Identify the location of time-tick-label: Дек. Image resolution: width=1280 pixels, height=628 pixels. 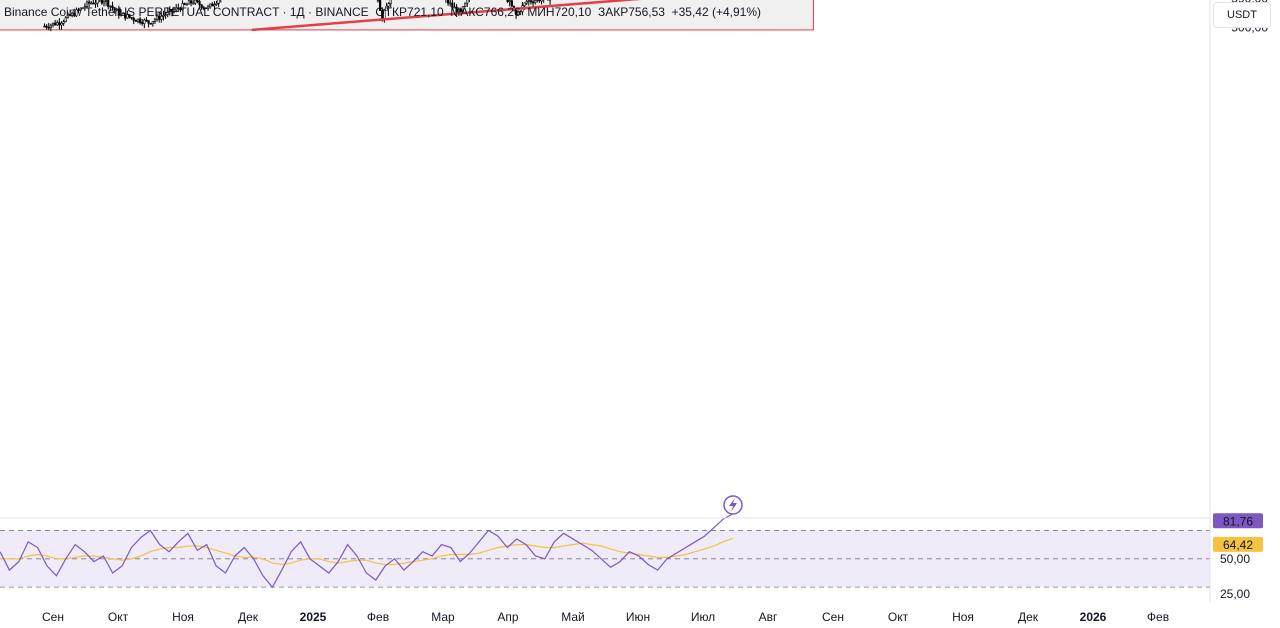
(1028, 617).